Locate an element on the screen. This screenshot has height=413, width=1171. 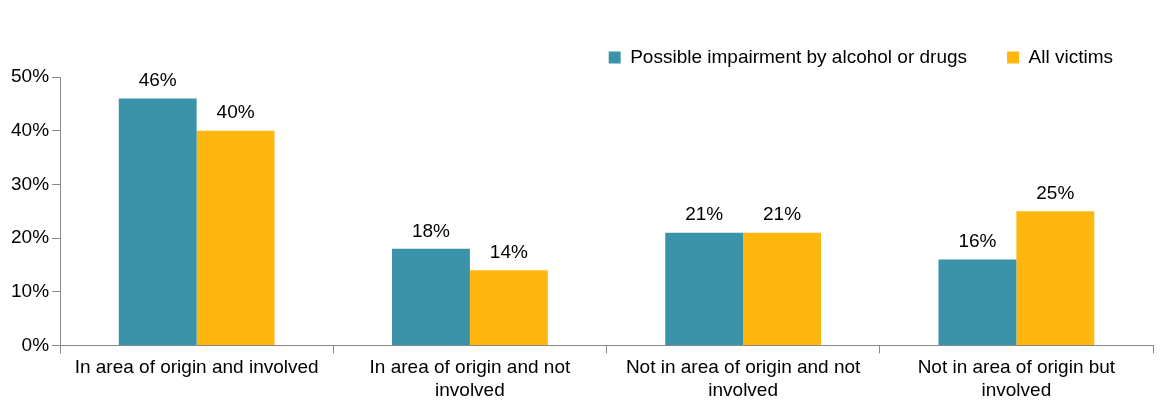
y-tick-label: 40% is located at coordinates (30, 129).